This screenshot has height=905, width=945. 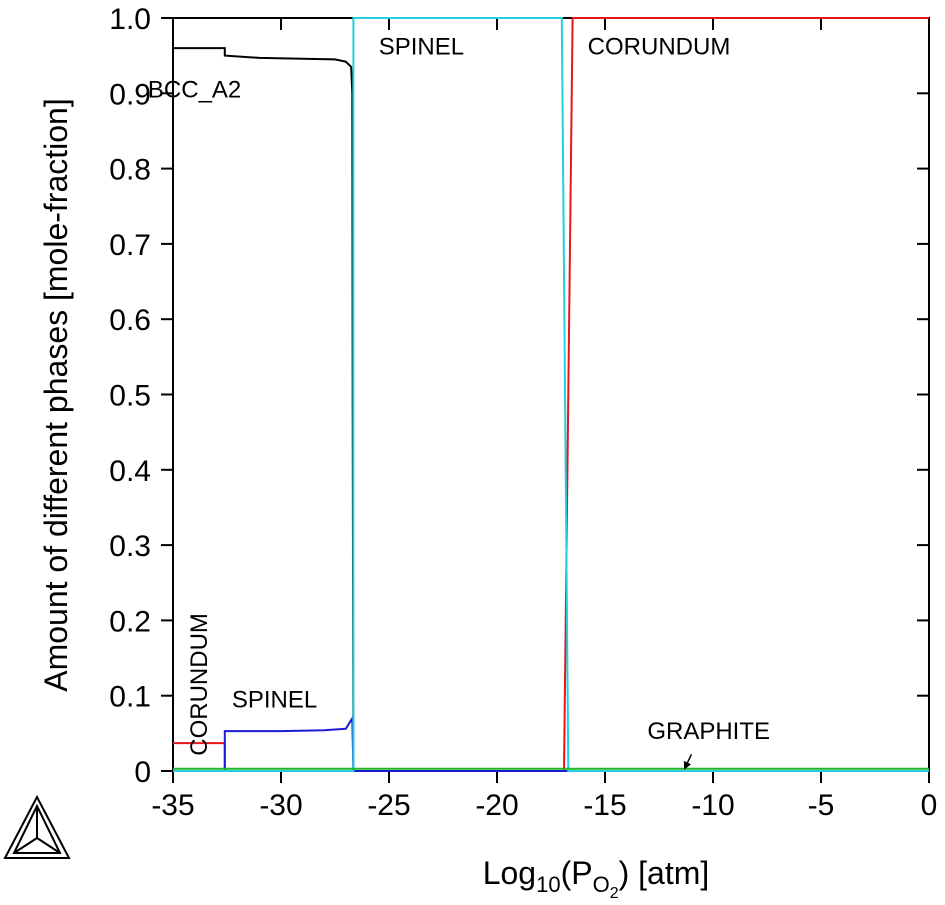 I want to click on x-tick-label: -20, so click(x=496, y=805).